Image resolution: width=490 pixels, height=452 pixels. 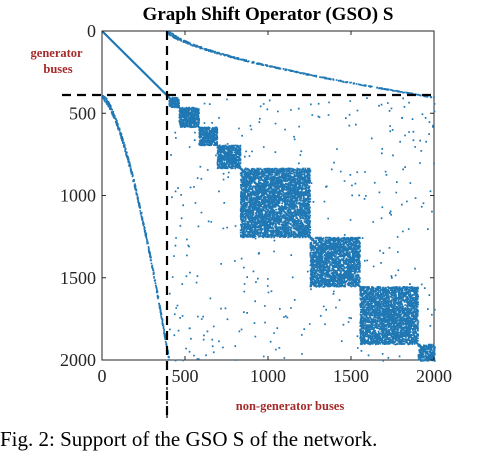 What do you see at coordinates (290, 406) in the screenshot?
I see `non-generator-buses-label: non-generator buses` at bounding box center [290, 406].